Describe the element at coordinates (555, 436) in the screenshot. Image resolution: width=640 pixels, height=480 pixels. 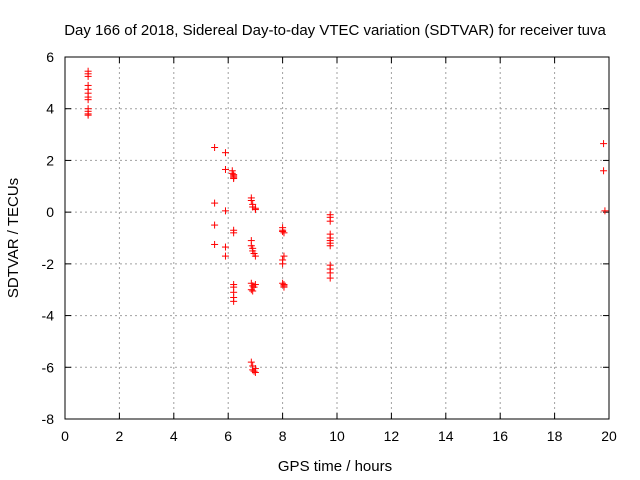
I see `x-tick-label: 18` at that location.